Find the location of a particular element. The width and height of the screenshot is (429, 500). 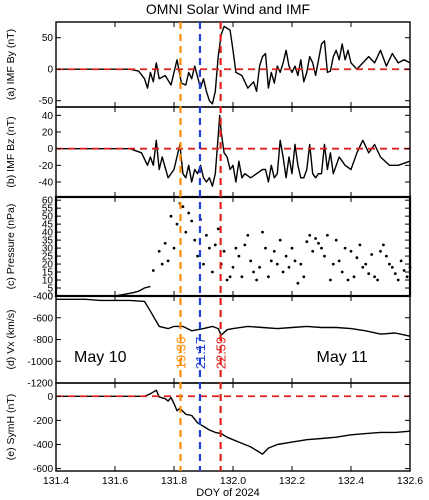

panel-2-ytick-label-10: 50 is located at coordinates (48, 217).